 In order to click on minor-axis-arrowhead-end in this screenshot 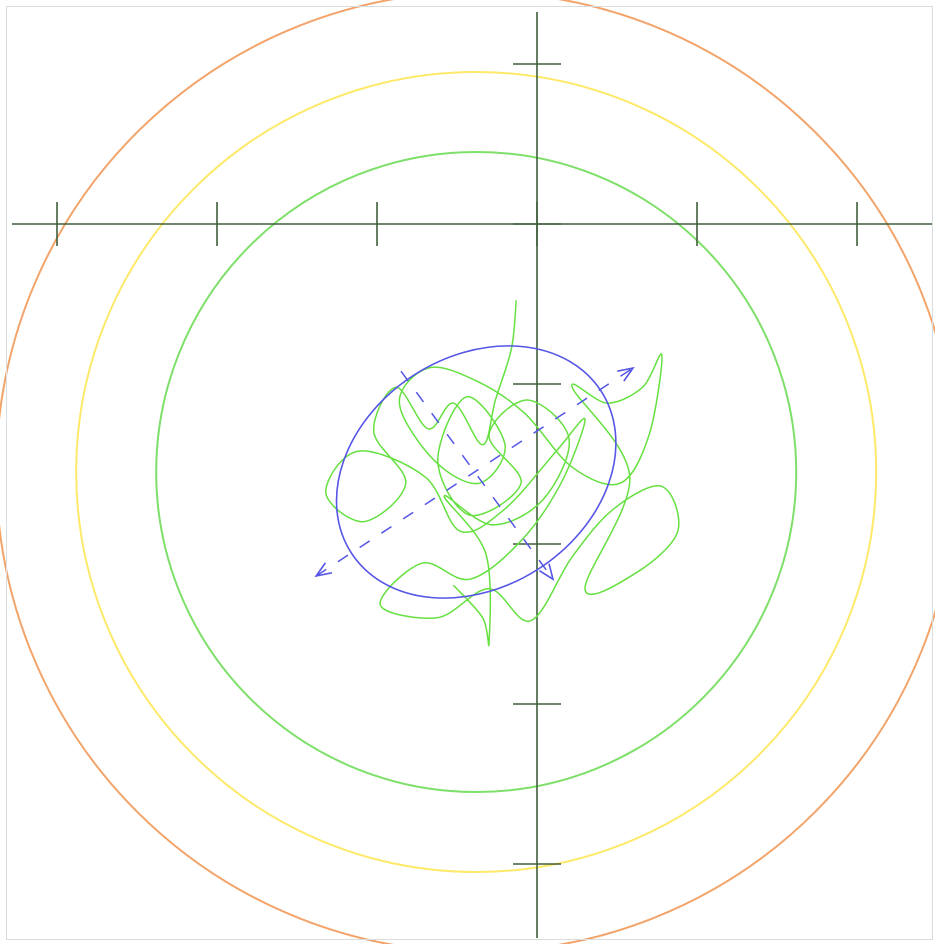, I will do `click(547, 572)`.